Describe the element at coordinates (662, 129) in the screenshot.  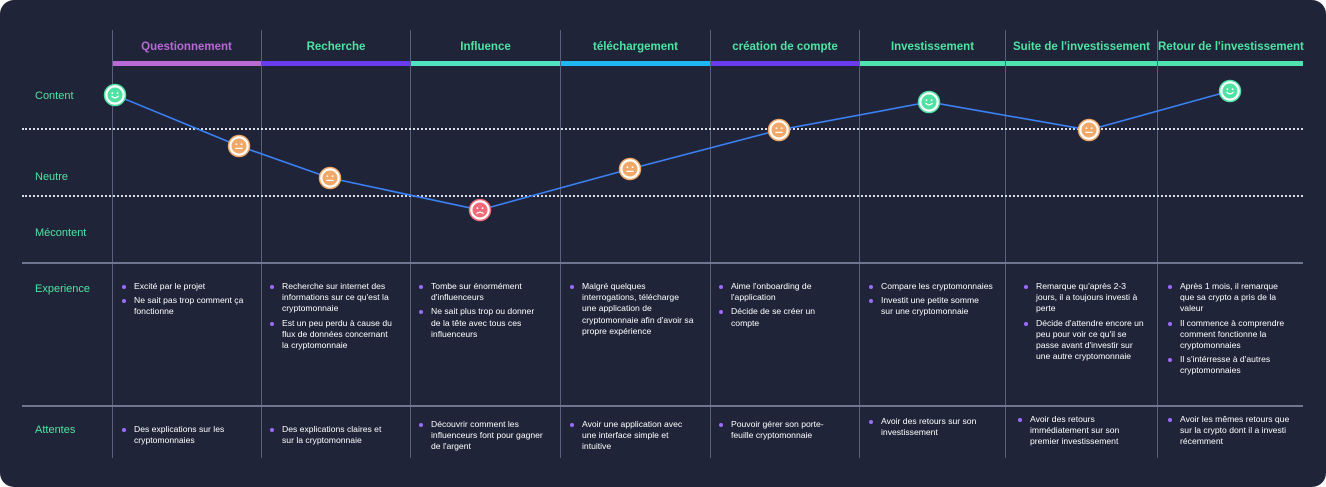
I see `emotion-divider-content-neutre` at that location.